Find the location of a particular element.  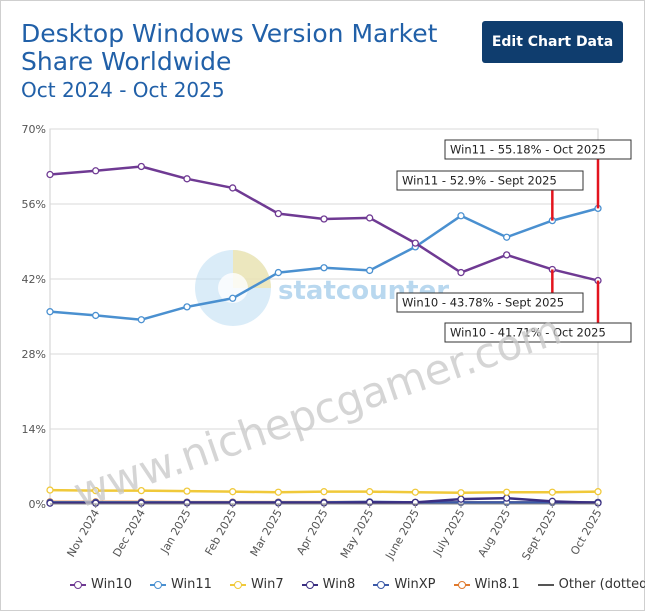

legend-item-win8-1: Win8.1 is located at coordinates (486, 584).